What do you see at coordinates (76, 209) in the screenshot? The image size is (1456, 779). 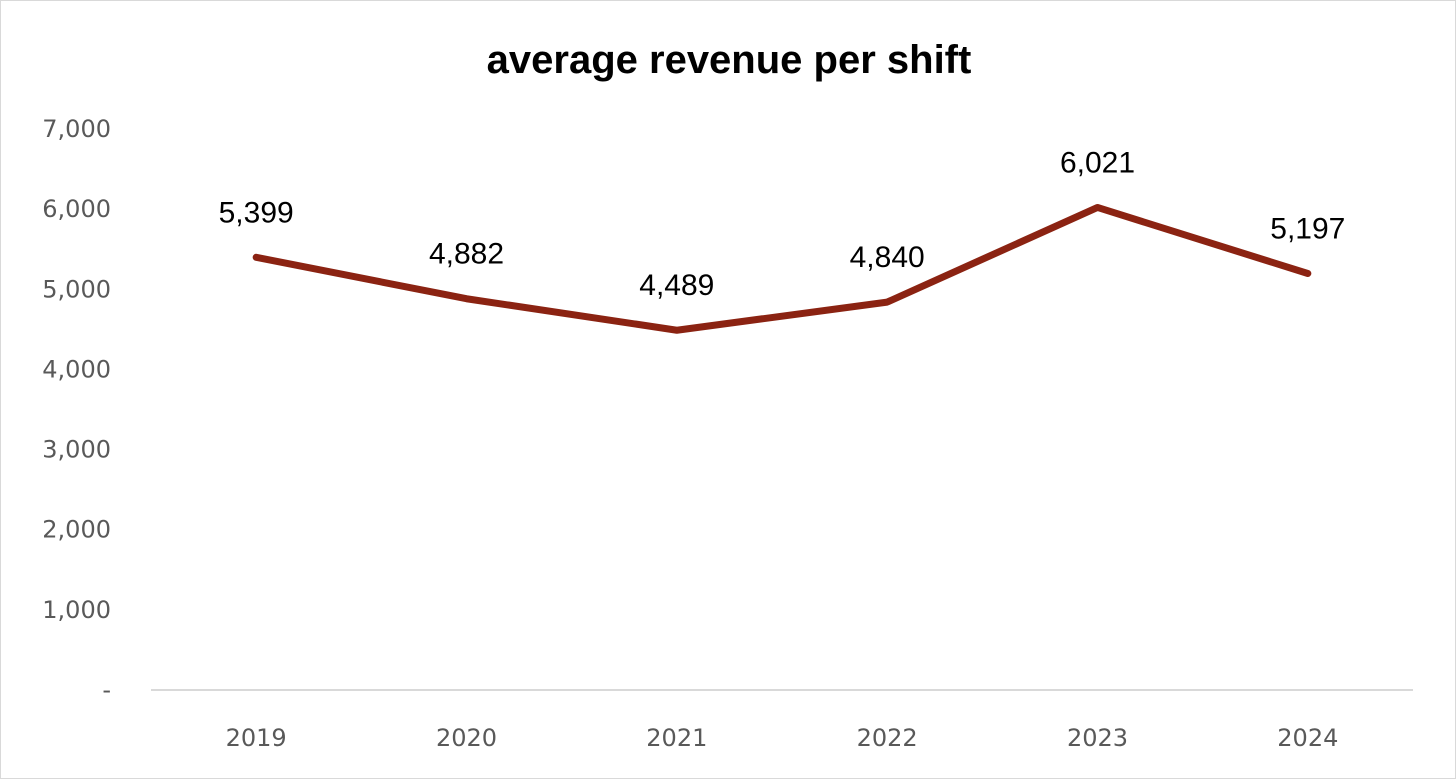 I see `y-tick-label: 6,000` at bounding box center [76, 209].